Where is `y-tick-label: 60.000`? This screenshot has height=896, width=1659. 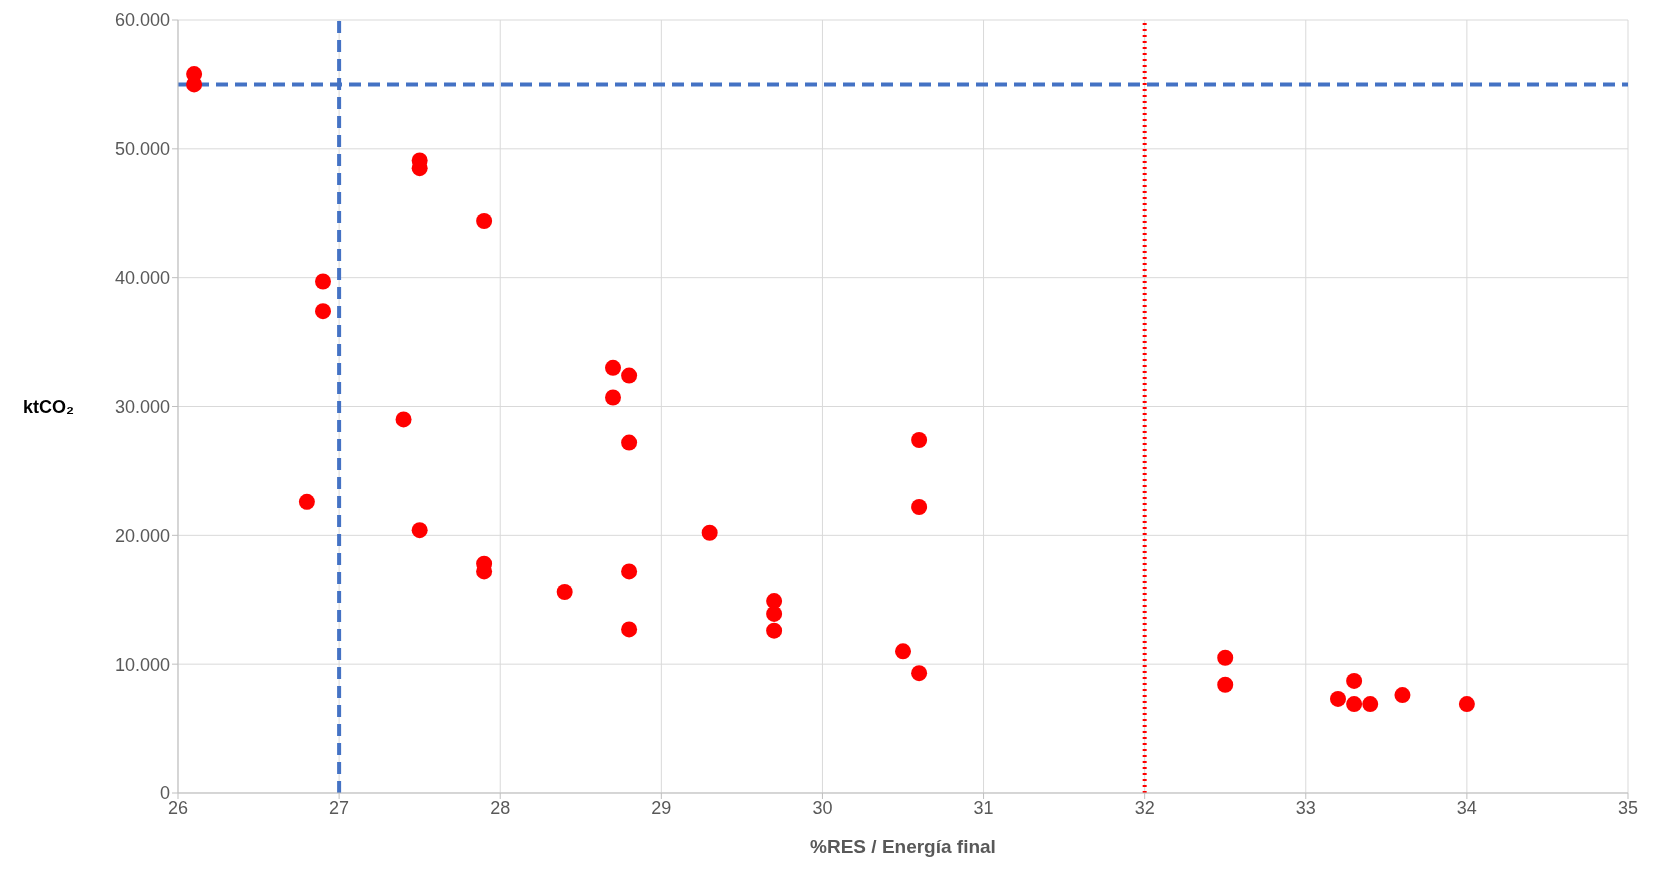 y-tick-label: 60.000 is located at coordinates (142, 20).